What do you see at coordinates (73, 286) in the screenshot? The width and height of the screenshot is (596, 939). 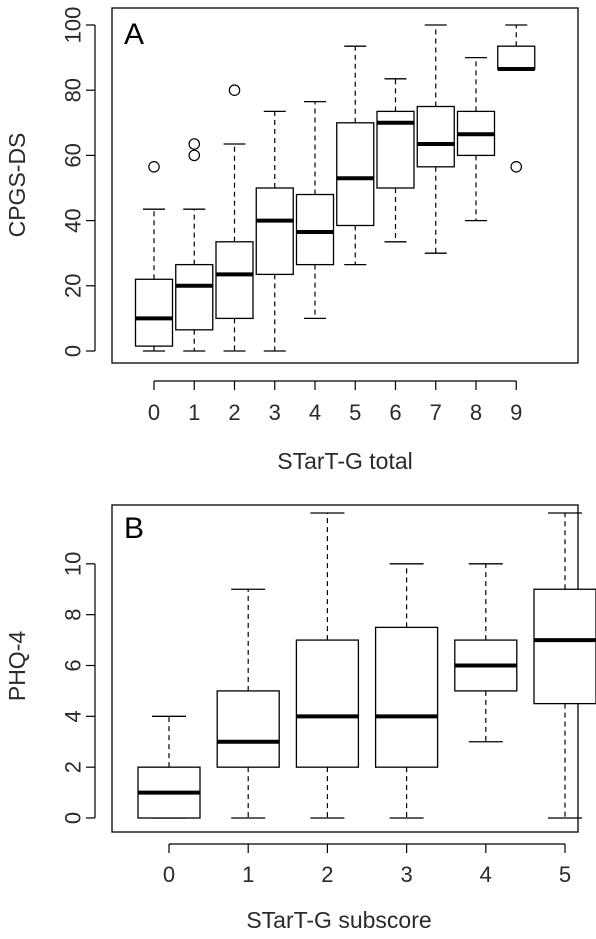 I see `panel-a-y-tick-label: 20` at bounding box center [73, 286].